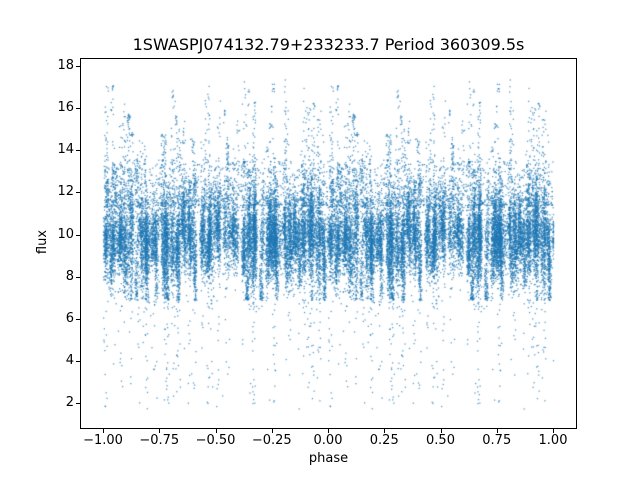  I want to click on x-tick-label: −0.75, so click(159, 440).